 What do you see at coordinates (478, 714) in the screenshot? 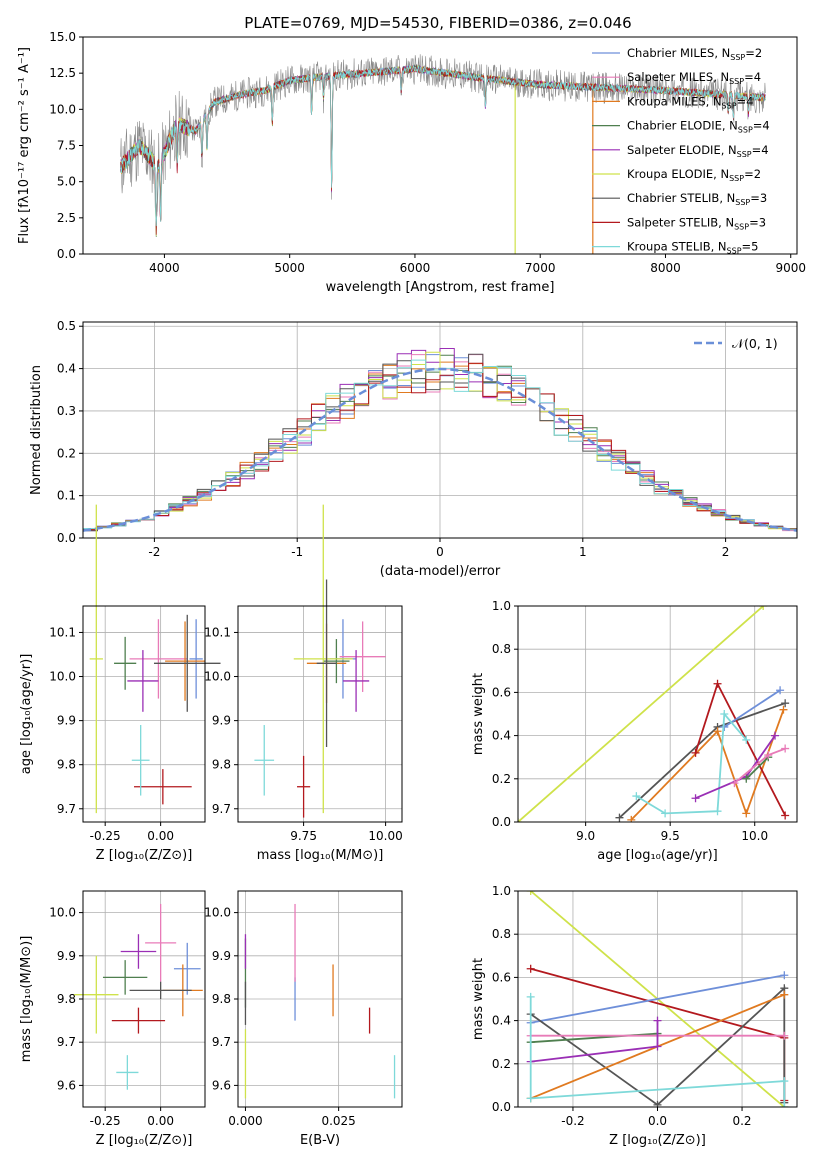
I see `y-axis-label: mass weight` at bounding box center [478, 714].